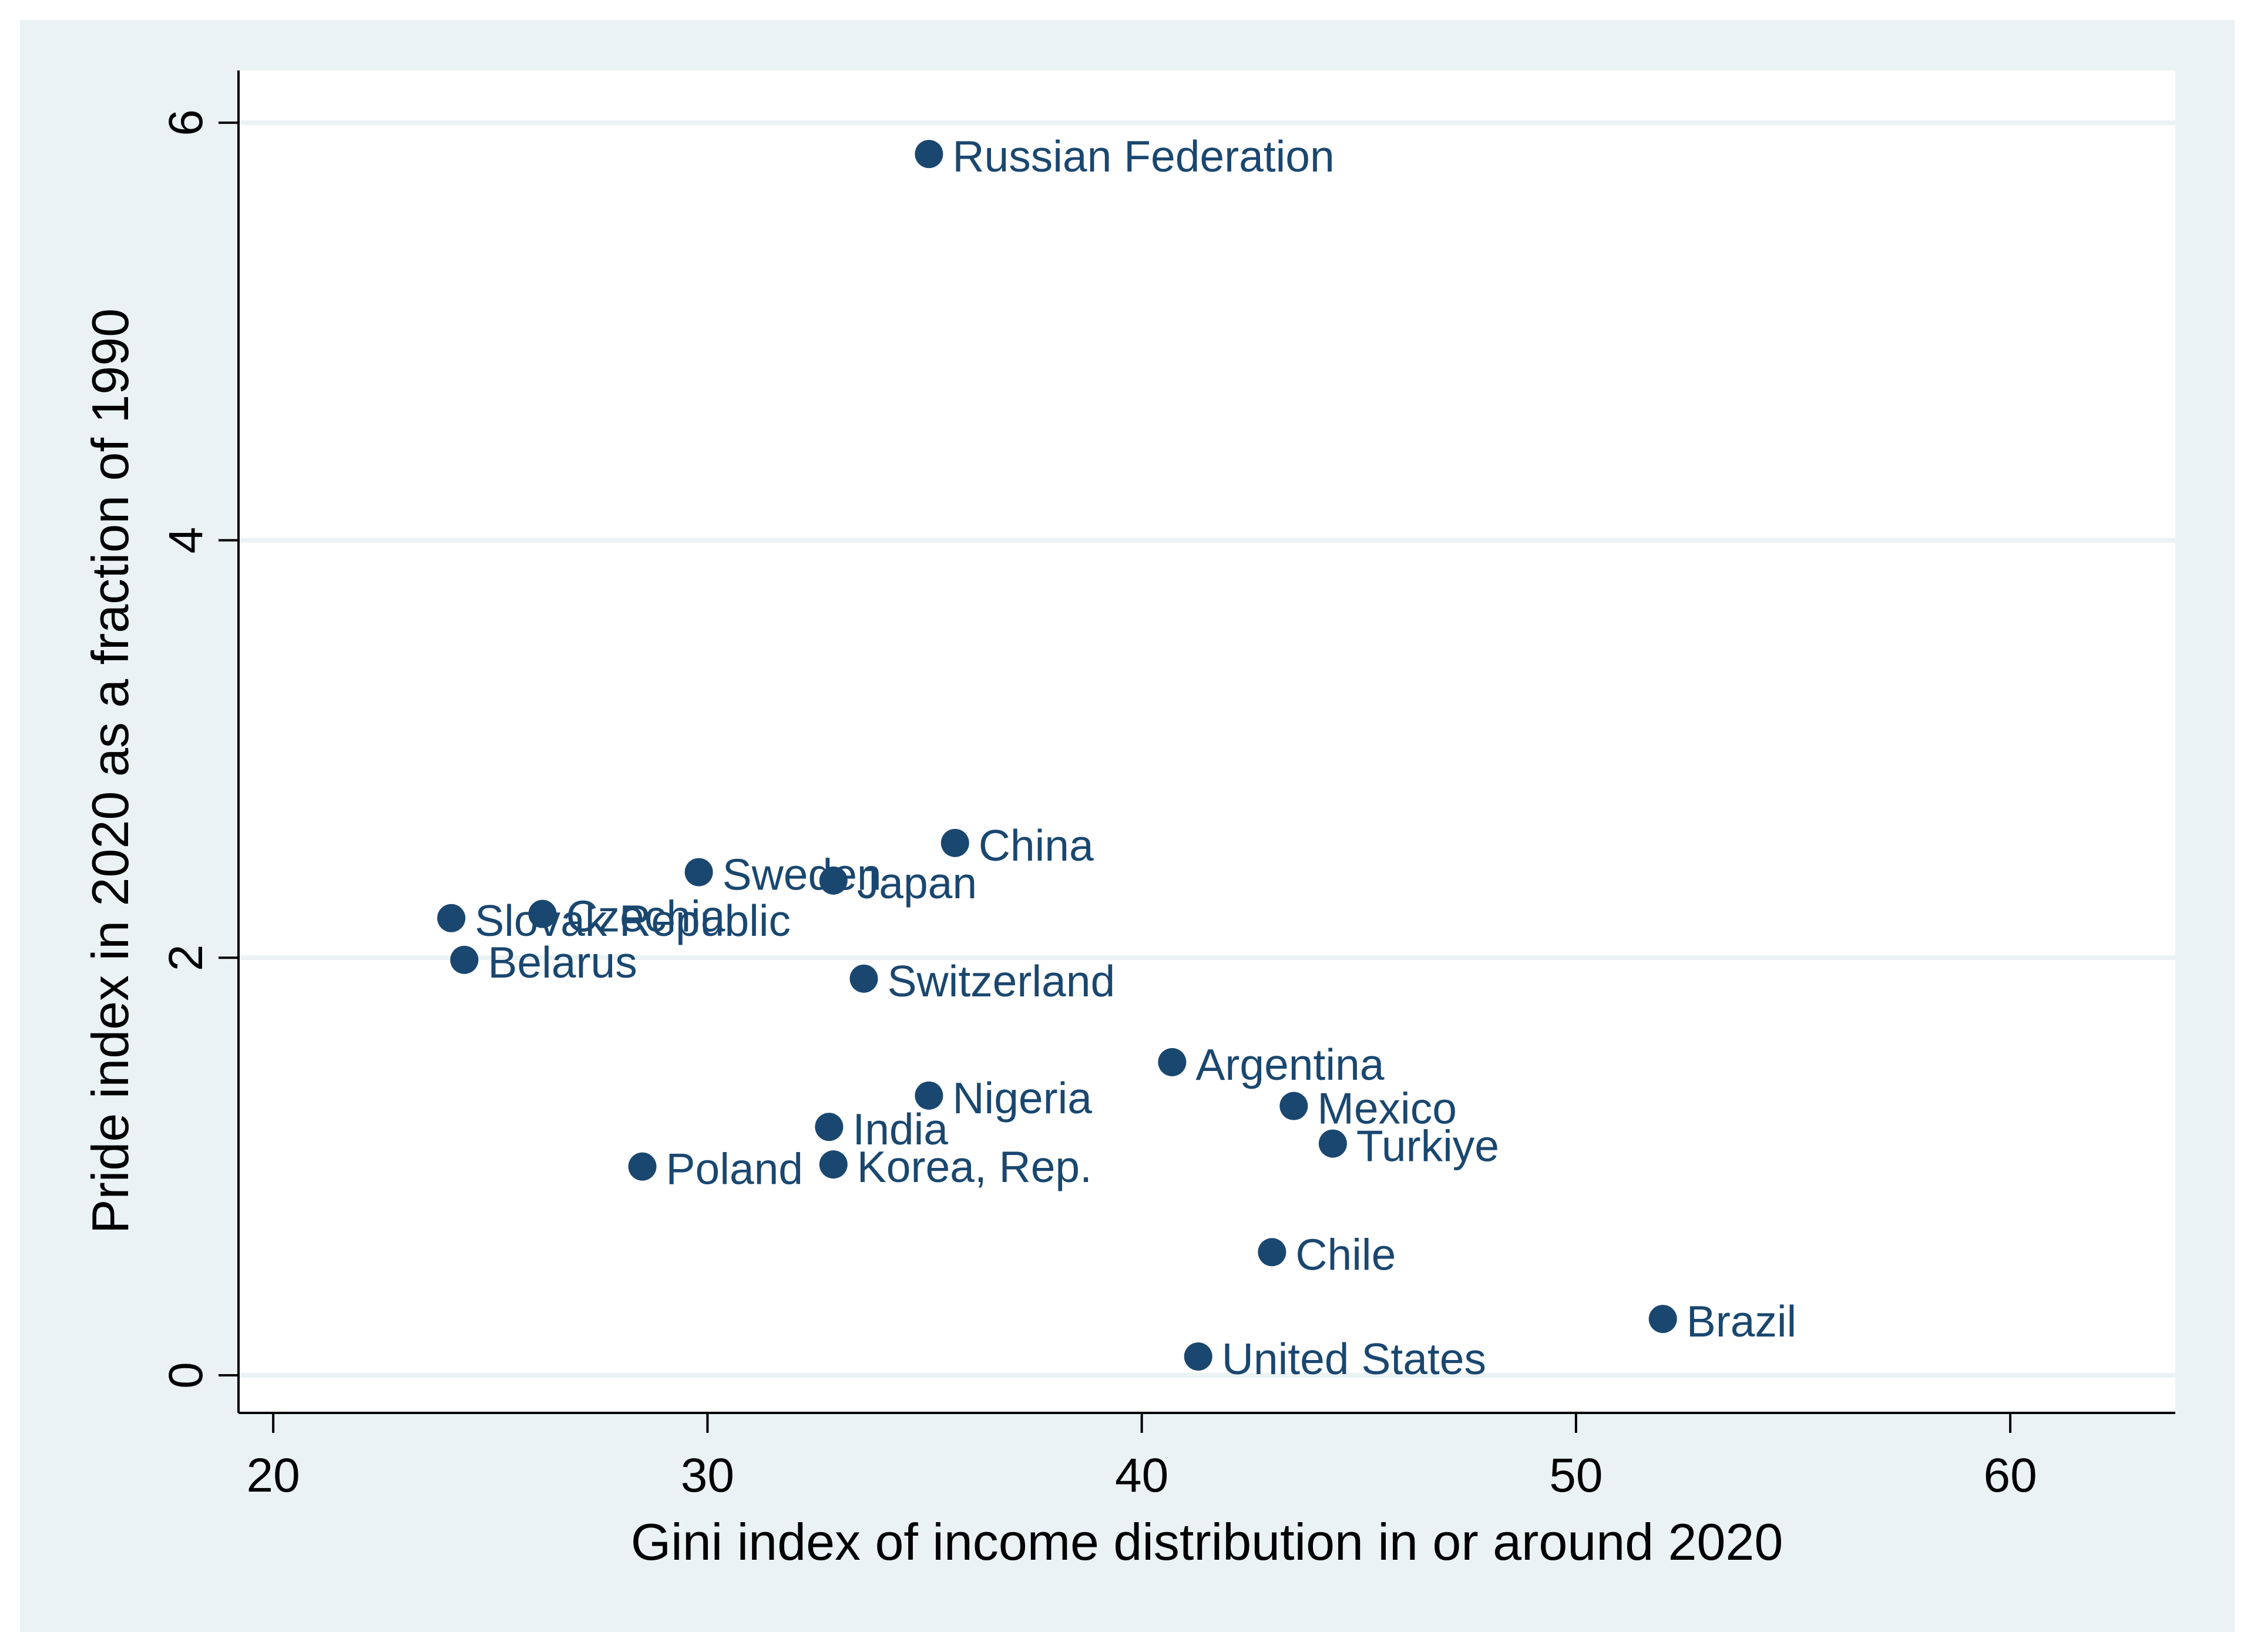 The width and height of the screenshot is (2254, 1652). I want to click on scatter-point: Belarus, so click(543, 962).